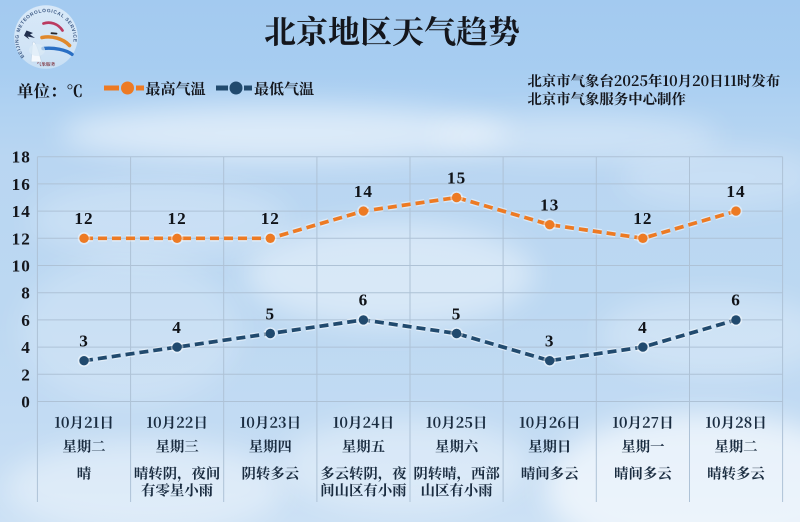 This screenshot has height=522, width=800. Describe the element at coordinates (21, 157) in the screenshot. I see `svg-text: 18` at that location.